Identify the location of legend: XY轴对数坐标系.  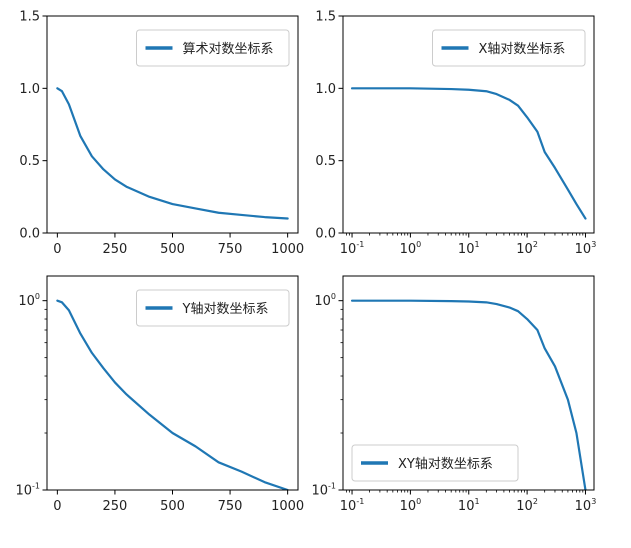
(435, 463).